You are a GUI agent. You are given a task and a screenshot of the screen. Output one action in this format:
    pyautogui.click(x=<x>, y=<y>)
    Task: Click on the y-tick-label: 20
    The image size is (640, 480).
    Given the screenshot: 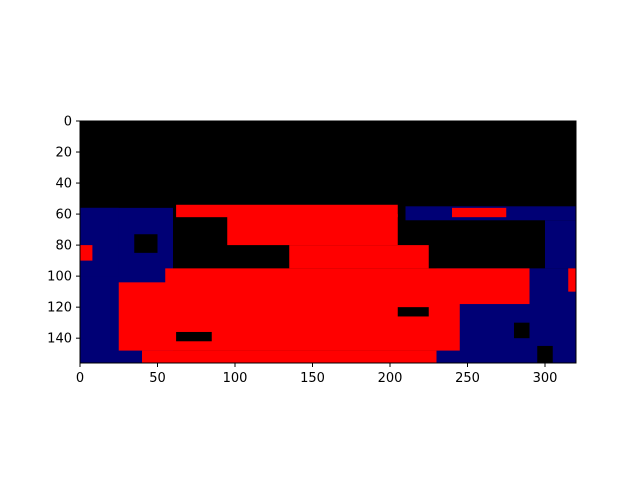 What is the action you would take?
    pyautogui.click(x=63, y=153)
    